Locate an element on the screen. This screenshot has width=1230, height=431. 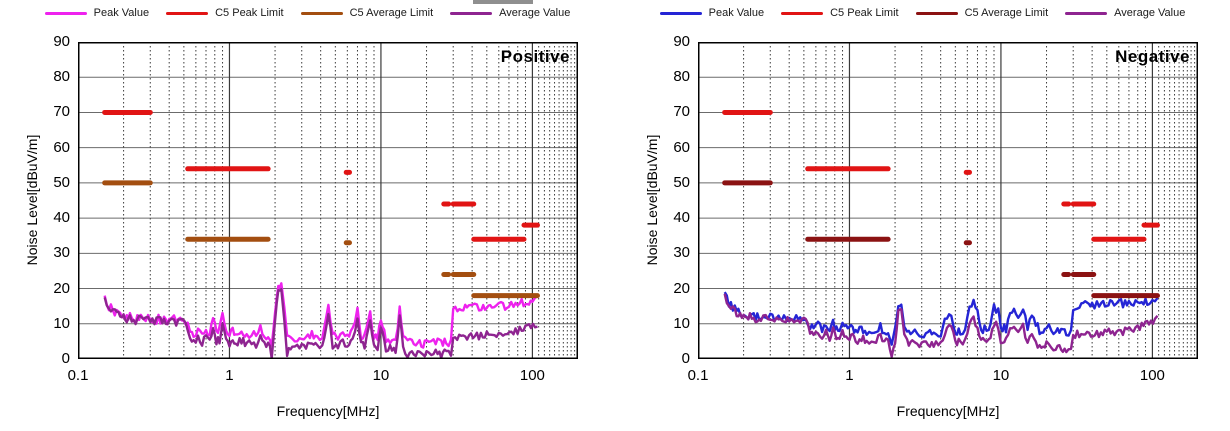
chart-title: Positive is located at coordinates (535, 56).